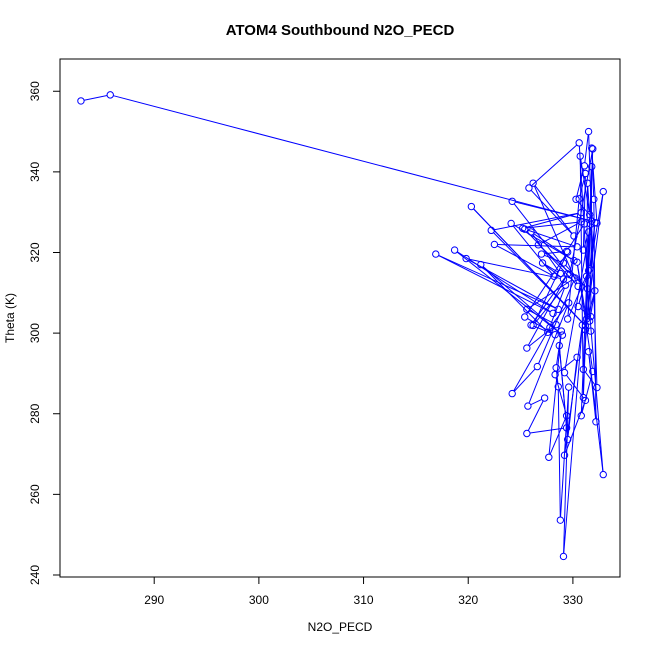 The image size is (650, 650). Describe the element at coordinates (35, 333) in the screenshot. I see `y-tick-label: 300` at that location.